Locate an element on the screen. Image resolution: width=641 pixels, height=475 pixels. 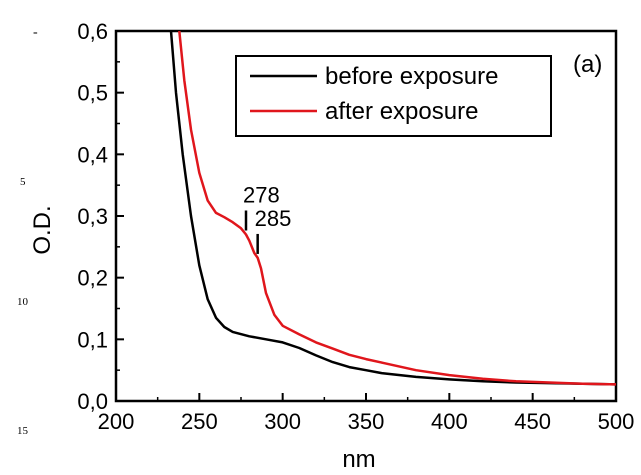
annotation-label: 278 is located at coordinates (261, 195).